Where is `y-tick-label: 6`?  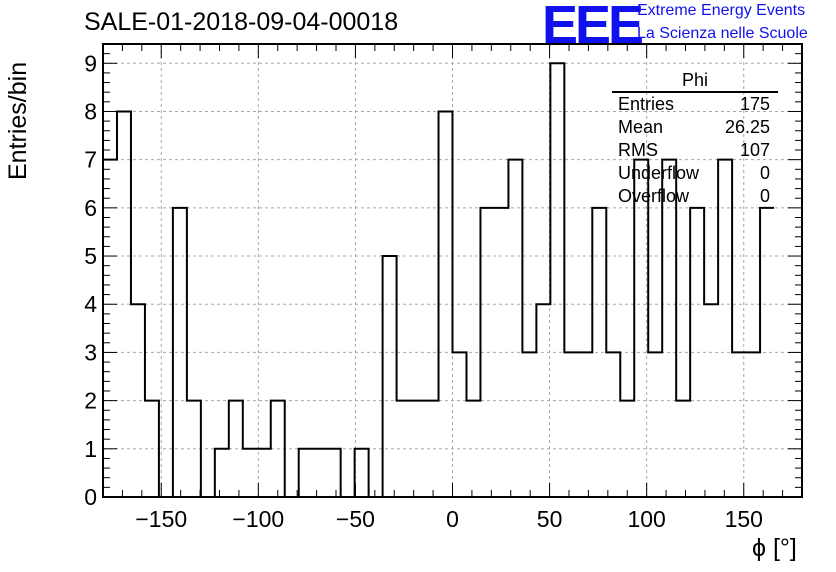 y-tick-label: 6 is located at coordinates (90, 208).